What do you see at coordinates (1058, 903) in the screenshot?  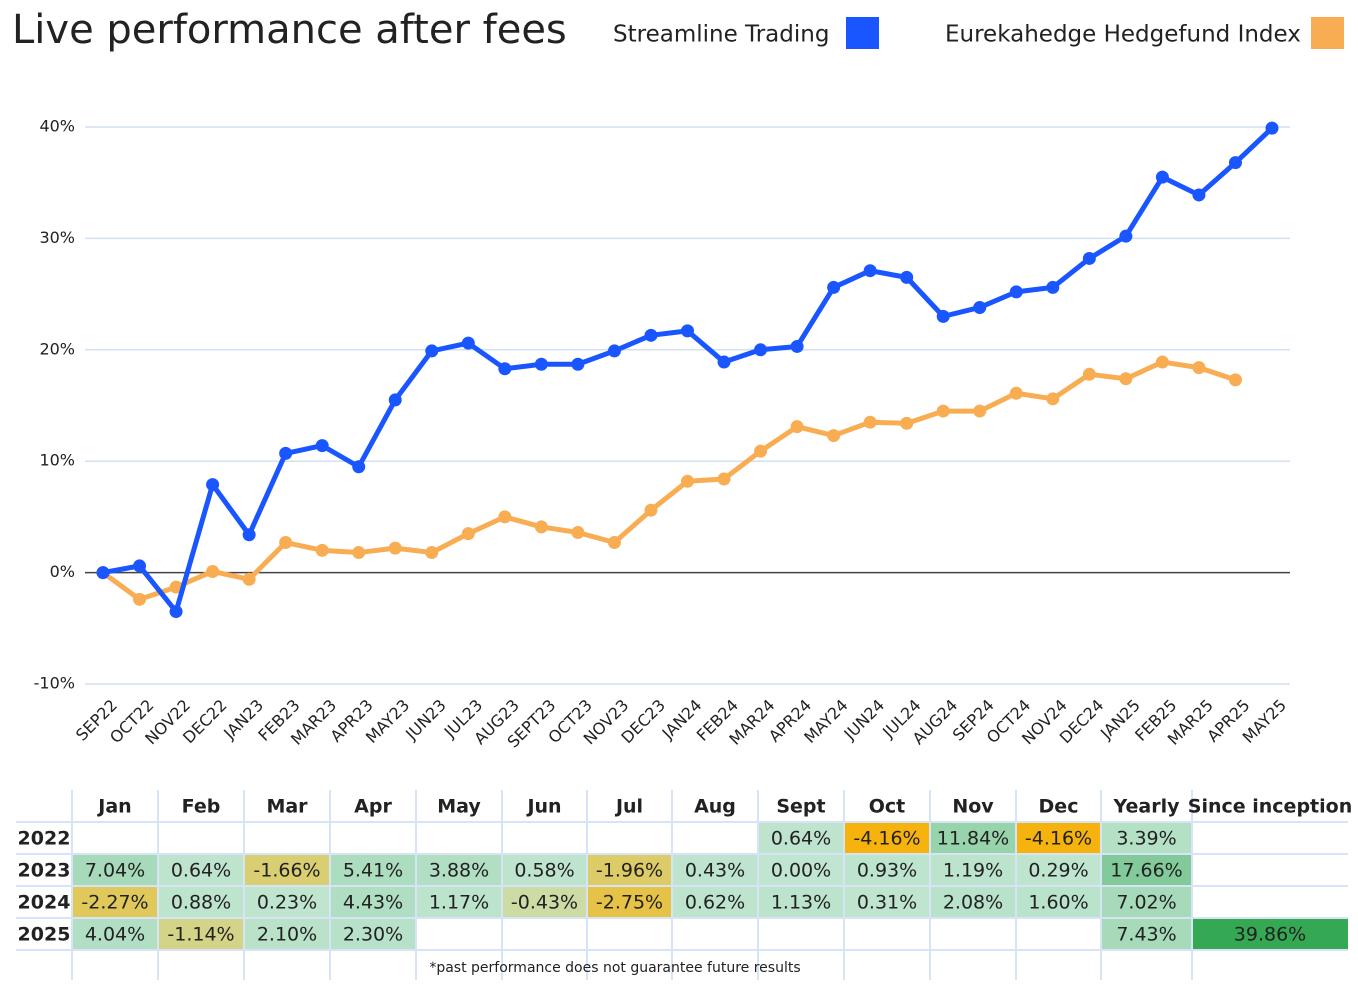 I see `table-cell: 1.60%` at bounding box center [1058, 903].